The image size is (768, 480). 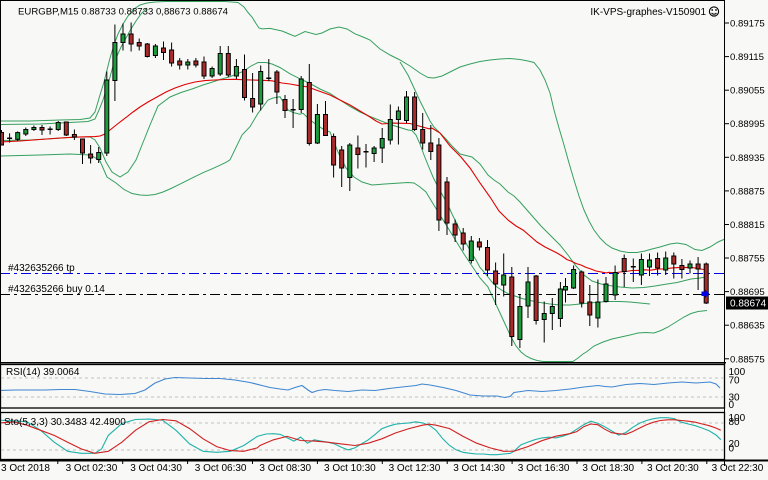 I want to click on svg-text: 0.88935, so click(x=747, y=158).